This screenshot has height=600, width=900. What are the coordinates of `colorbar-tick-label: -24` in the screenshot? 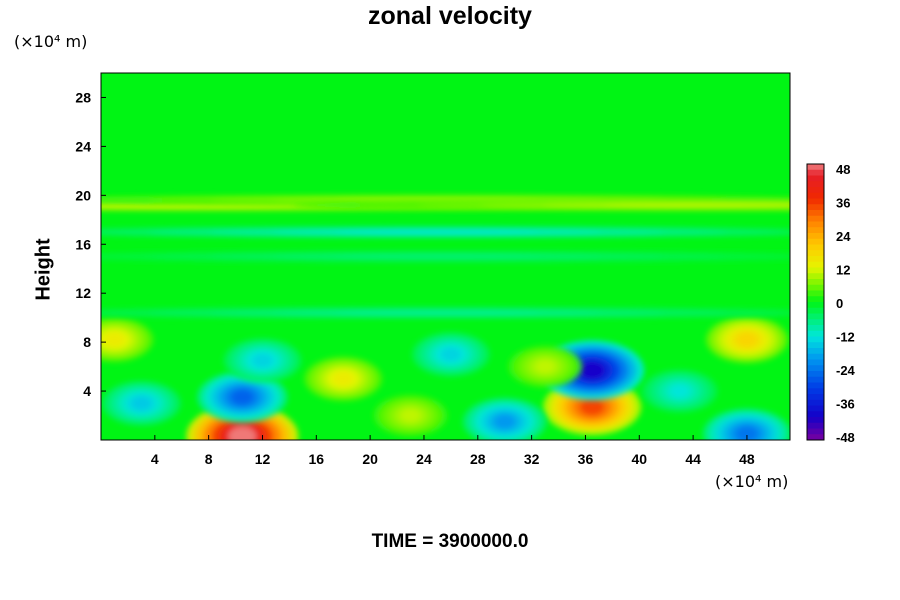 It's located at (846, 370).